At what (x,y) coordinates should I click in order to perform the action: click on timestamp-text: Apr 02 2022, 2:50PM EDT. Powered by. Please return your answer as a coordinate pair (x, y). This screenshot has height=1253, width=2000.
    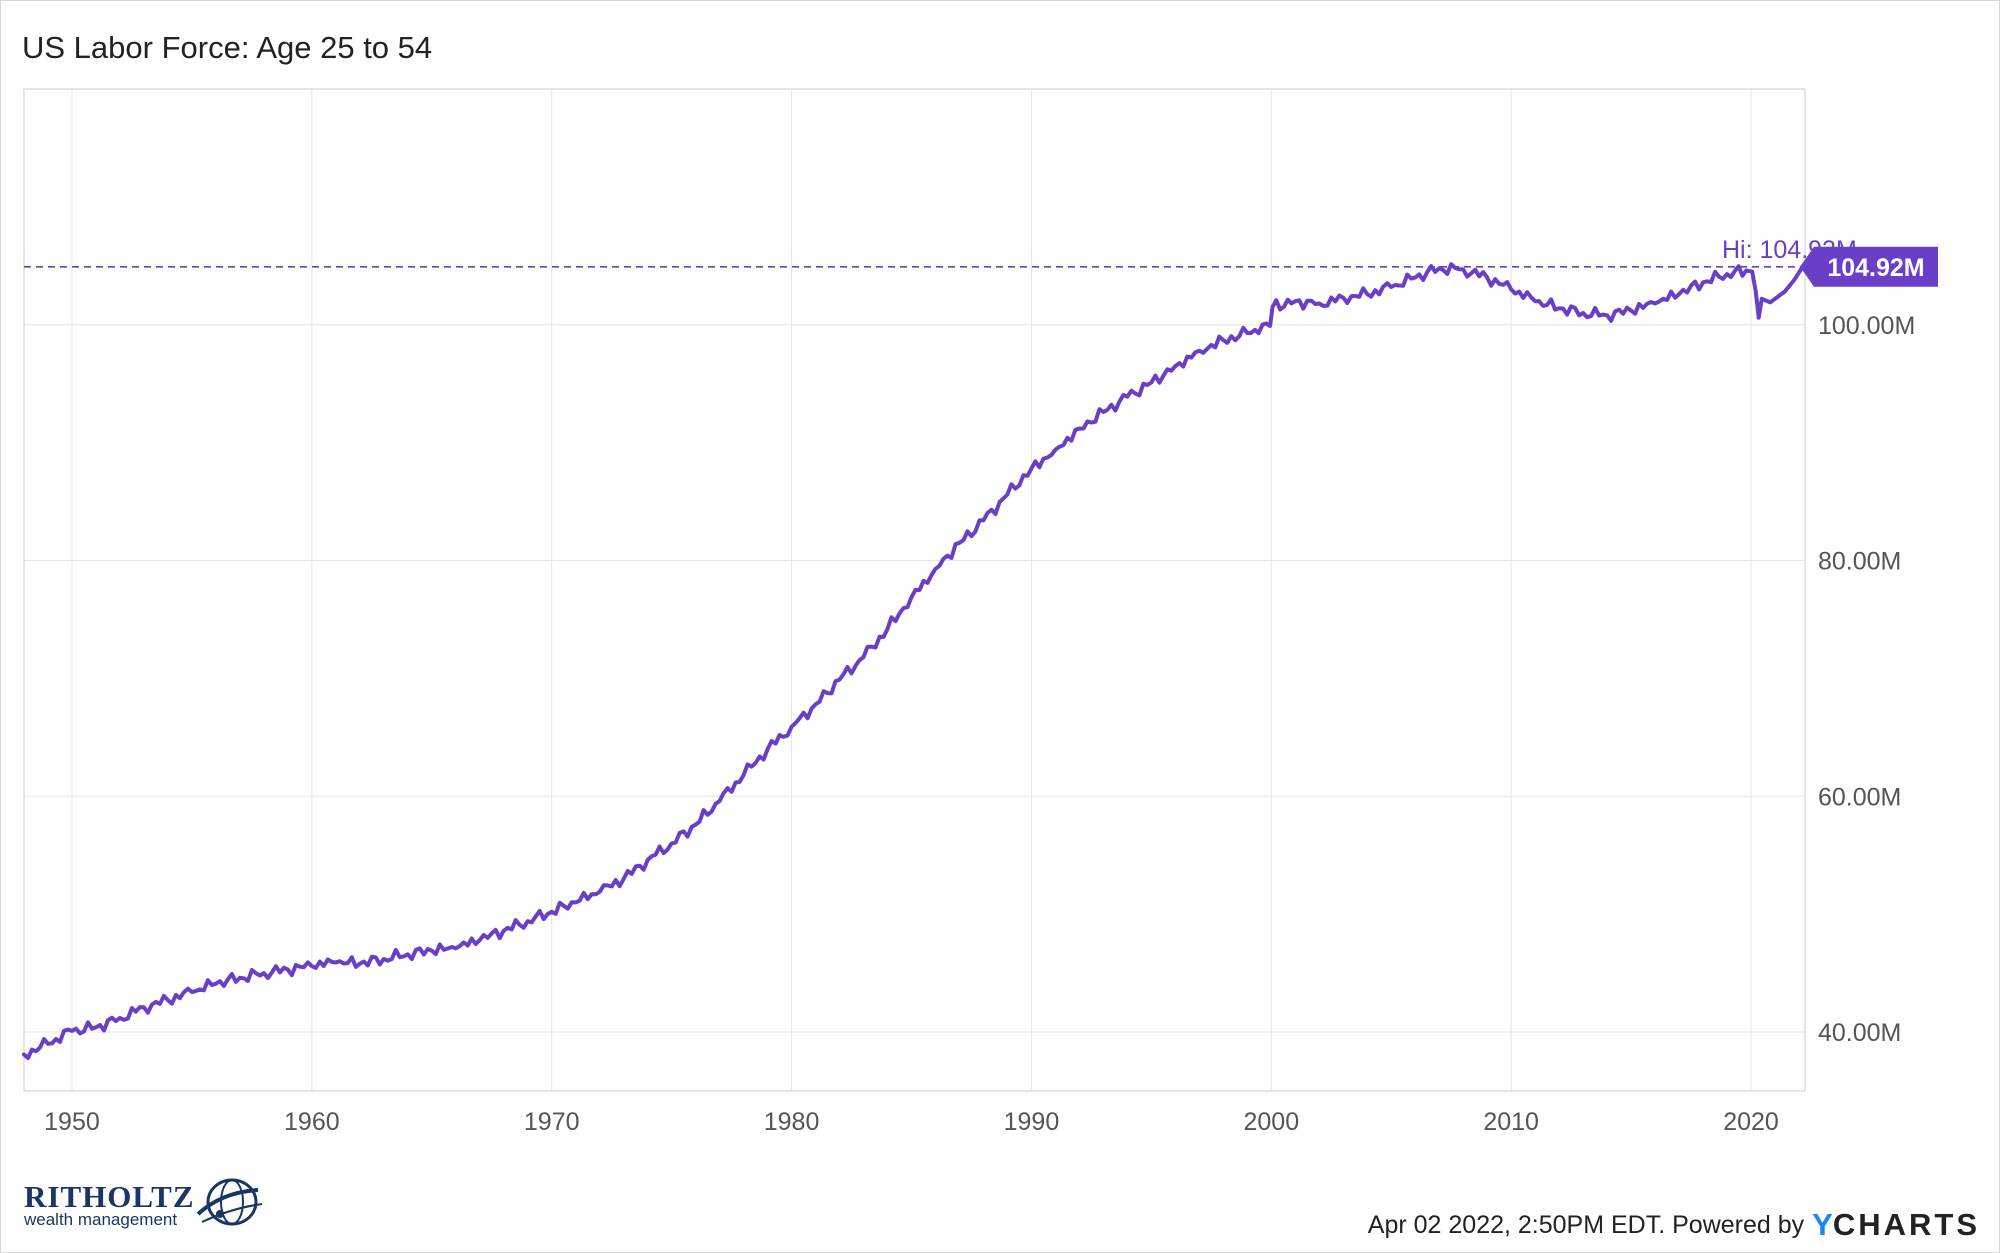
    Looking at the image, I should click on (1586, 1224).